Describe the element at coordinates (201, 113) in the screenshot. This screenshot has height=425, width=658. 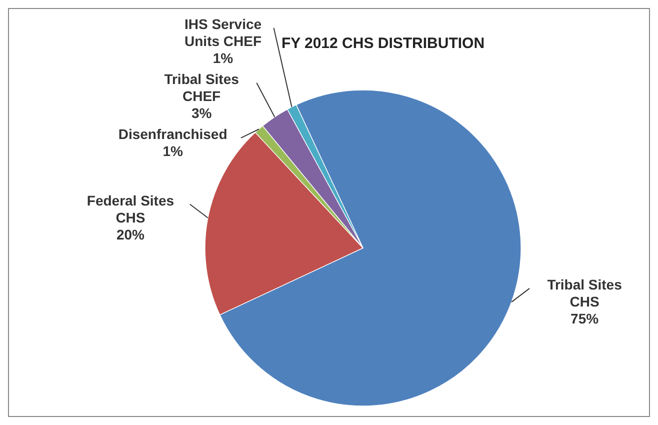
I see `data-label: 3%` at that location.